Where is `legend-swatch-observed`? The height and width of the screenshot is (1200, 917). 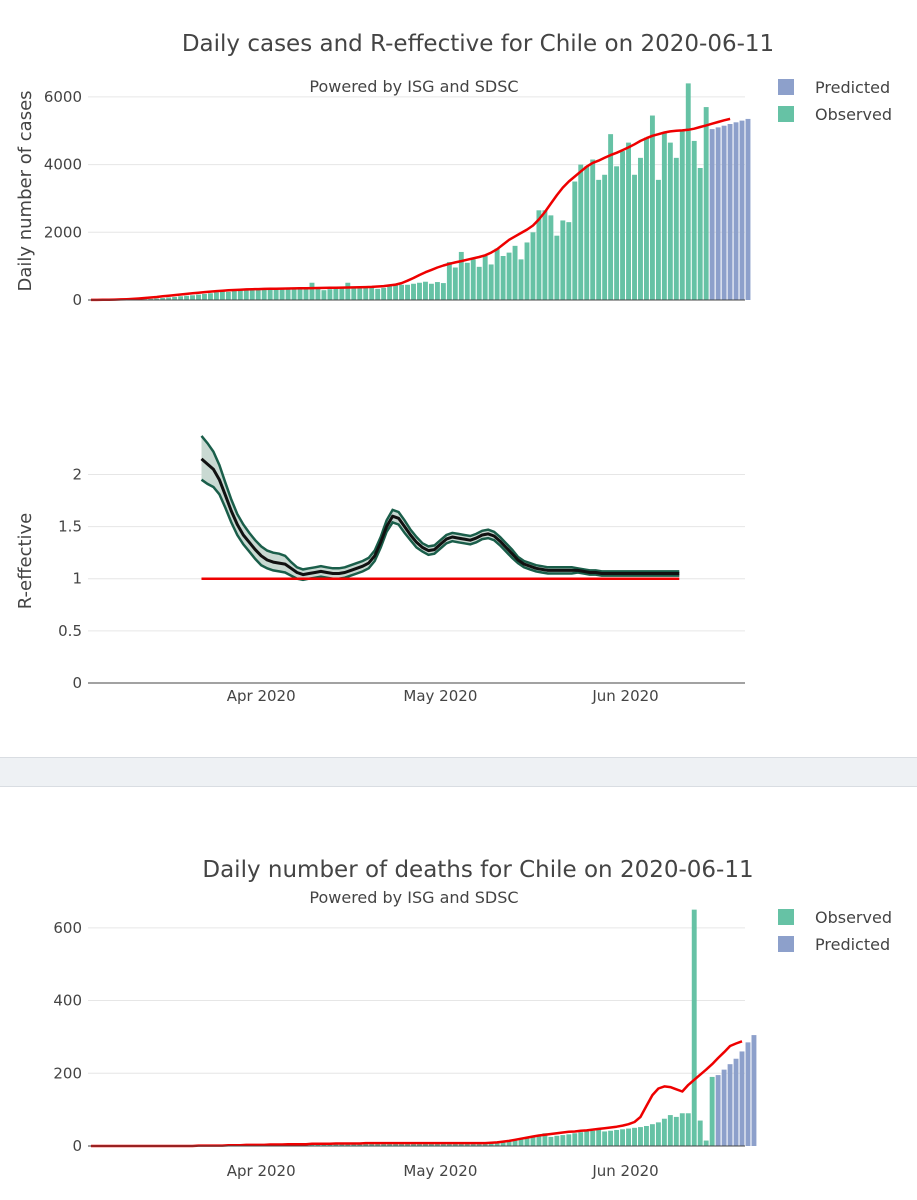 legend-swatch-observed is located at coordinates (786, 114).